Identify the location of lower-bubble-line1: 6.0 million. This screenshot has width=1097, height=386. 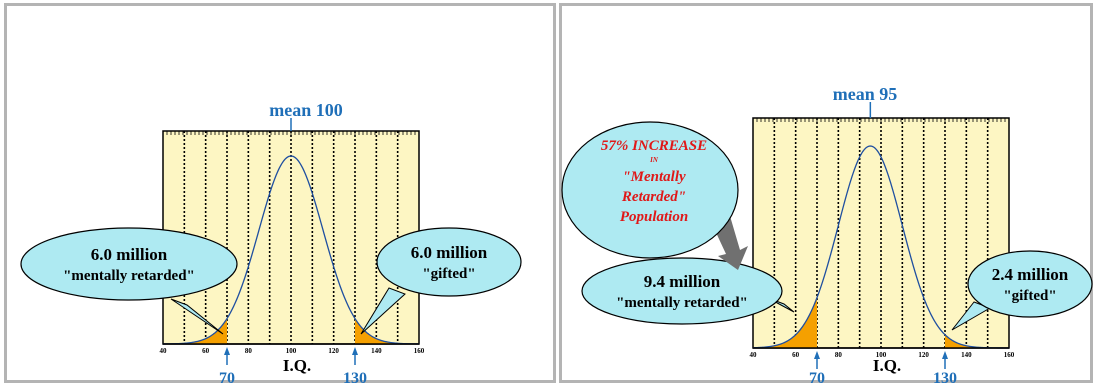
(129, 254).